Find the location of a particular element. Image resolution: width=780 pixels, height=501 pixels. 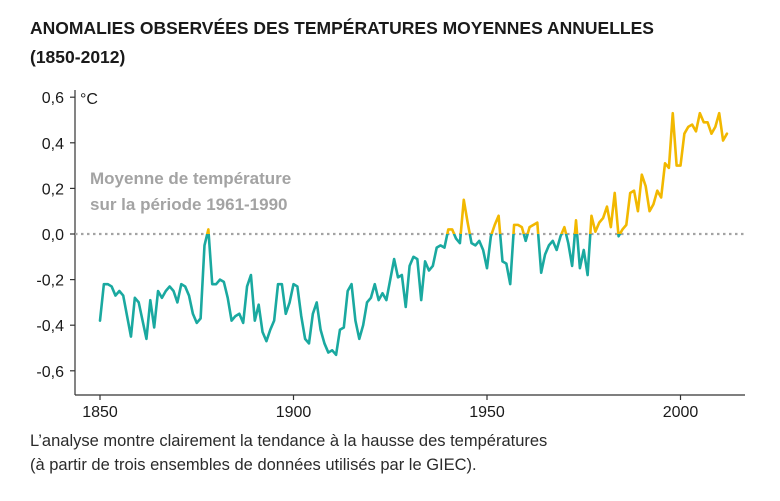

annotation-line1: Moyenne de température is located at coordinates (190, 178).